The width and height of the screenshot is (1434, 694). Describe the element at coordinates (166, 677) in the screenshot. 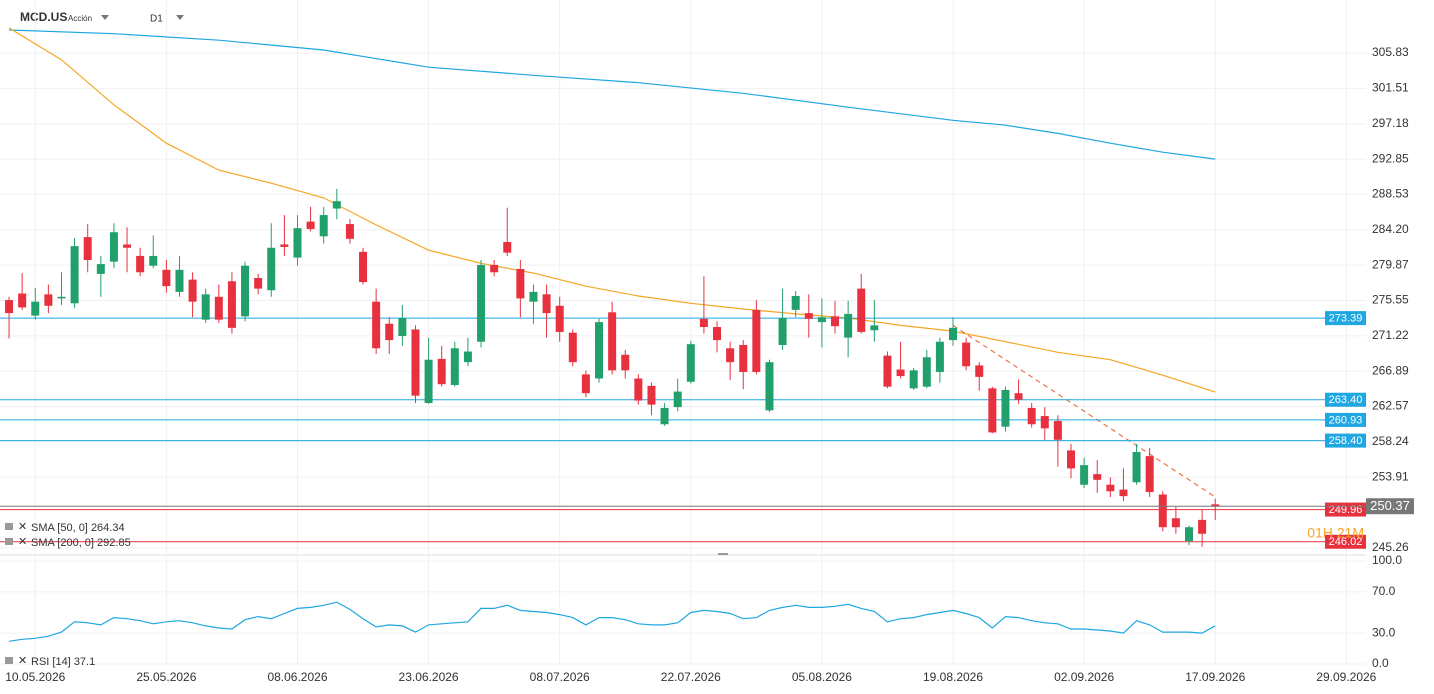

I see `x-tick-label: 25.05.2026` at that location.